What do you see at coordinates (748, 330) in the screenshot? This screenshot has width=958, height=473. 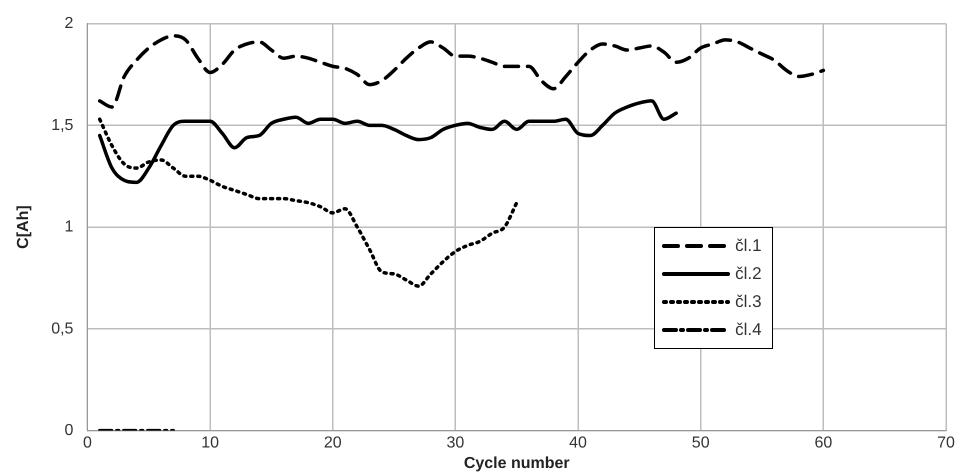 I see `legend-label: čl.4` at bounding box center [748, 330].